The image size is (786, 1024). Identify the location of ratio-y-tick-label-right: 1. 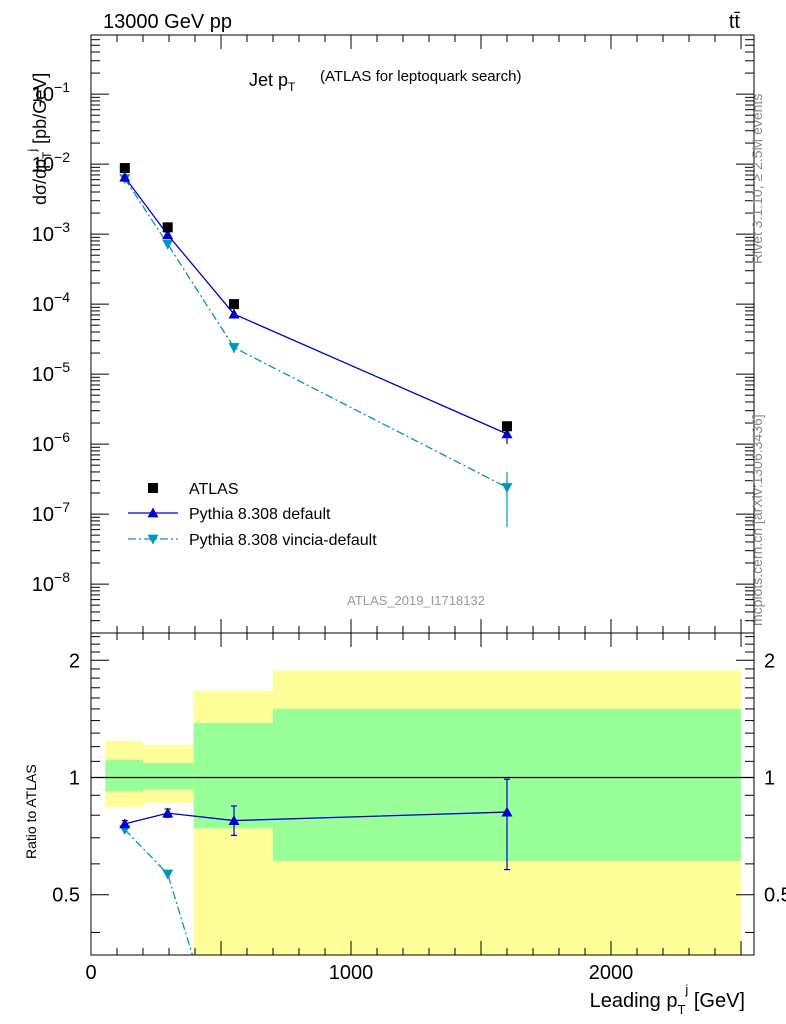
(769, 778).